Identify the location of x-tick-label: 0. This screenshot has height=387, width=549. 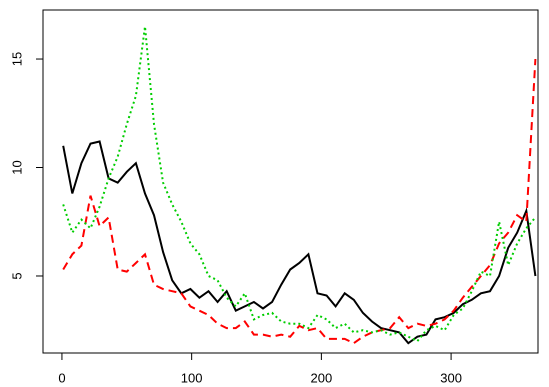
(61, 377).